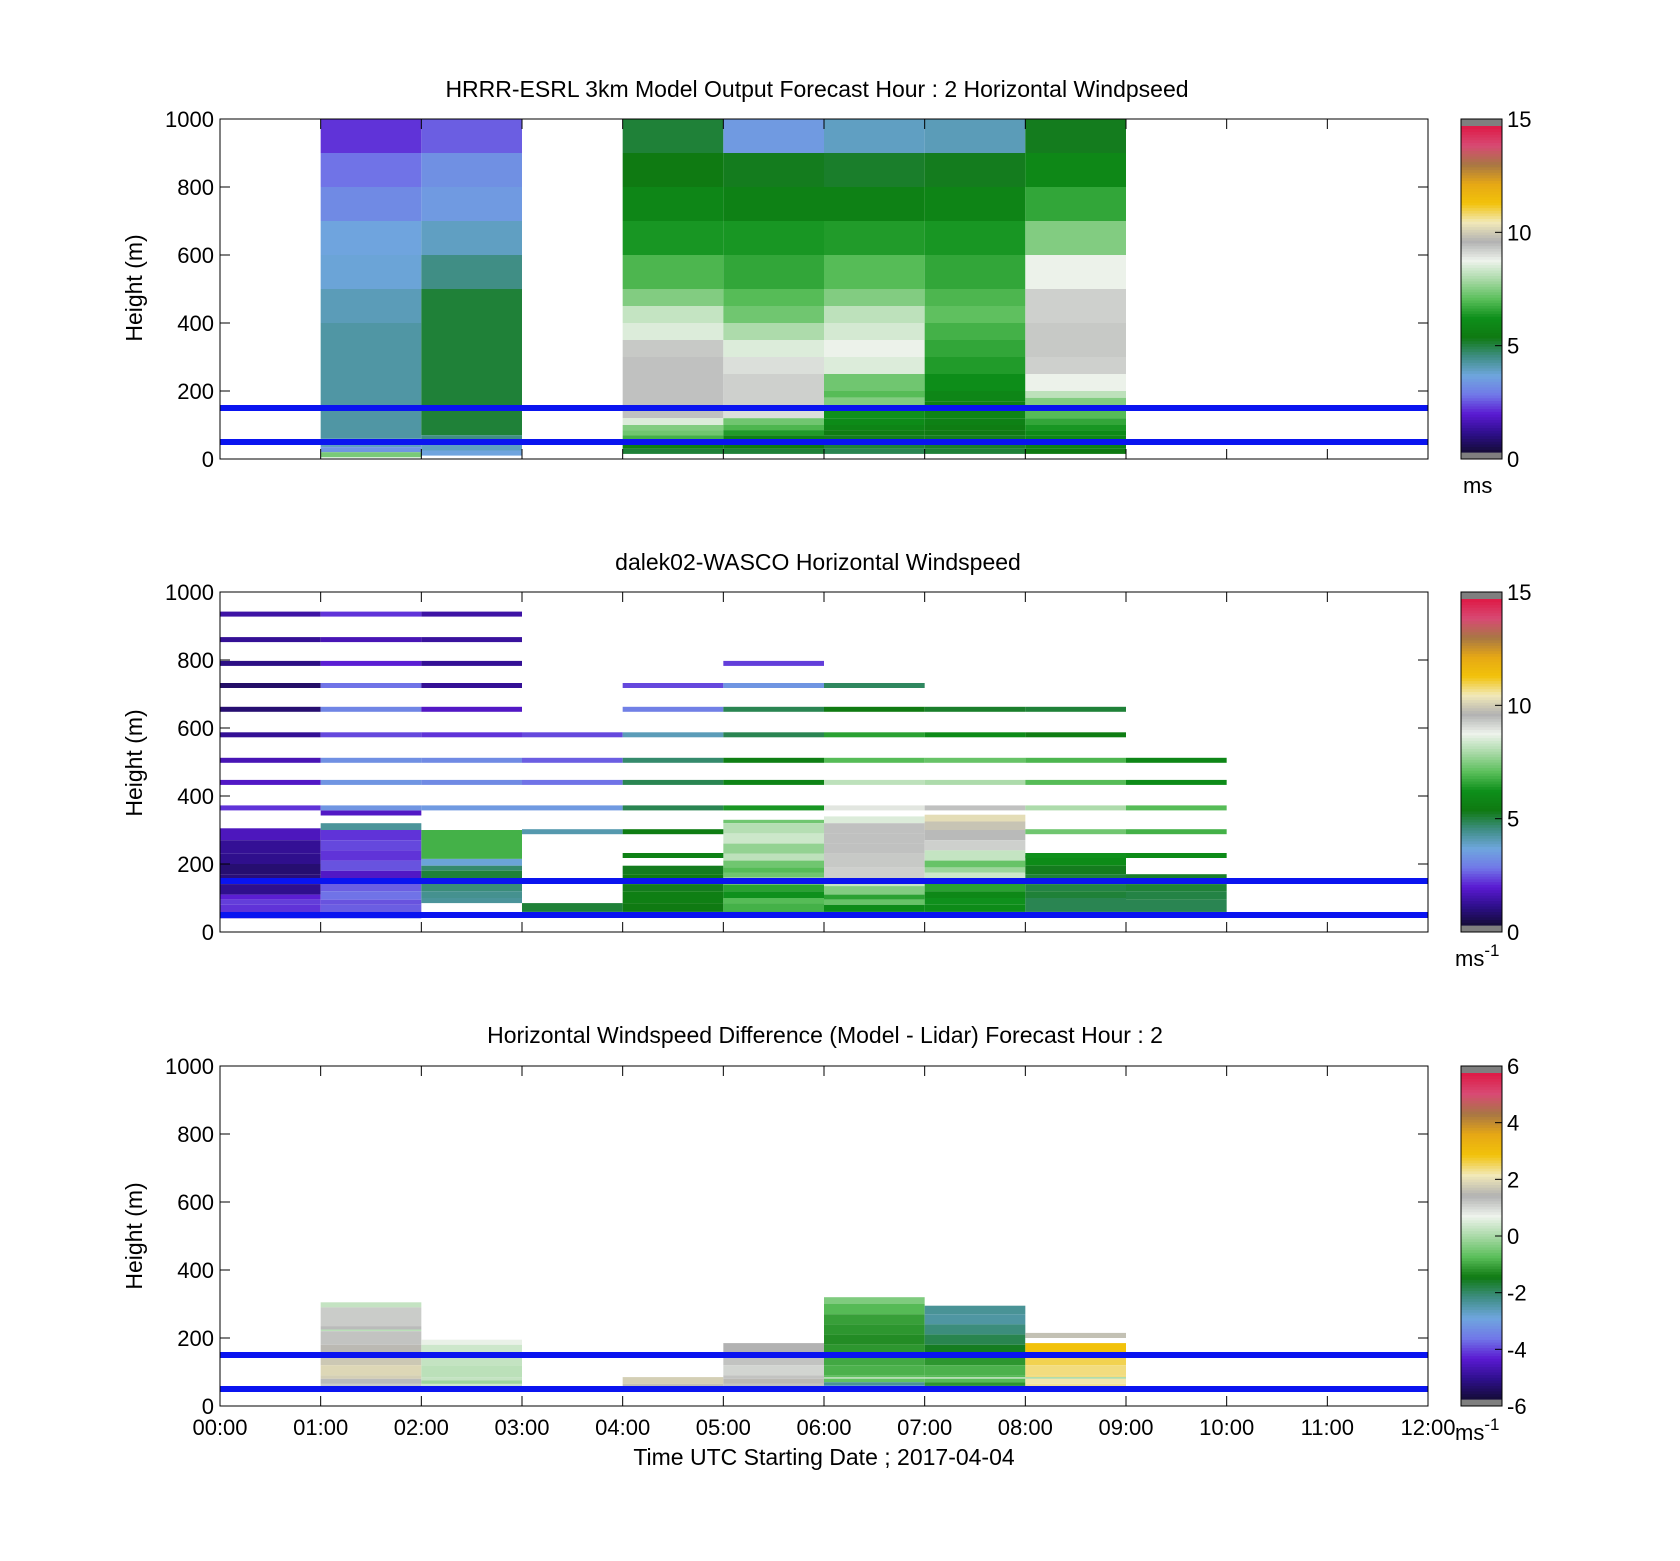  What do you see at coordinates (1517, 1406) in the screenshot?
I see `colorbar-tick-label: -6` at bounding box center [1517, 1406].